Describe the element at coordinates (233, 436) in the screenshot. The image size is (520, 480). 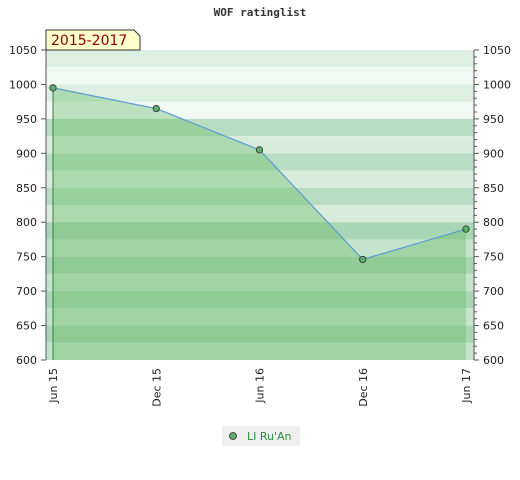
I see `legend-marker` at that location.